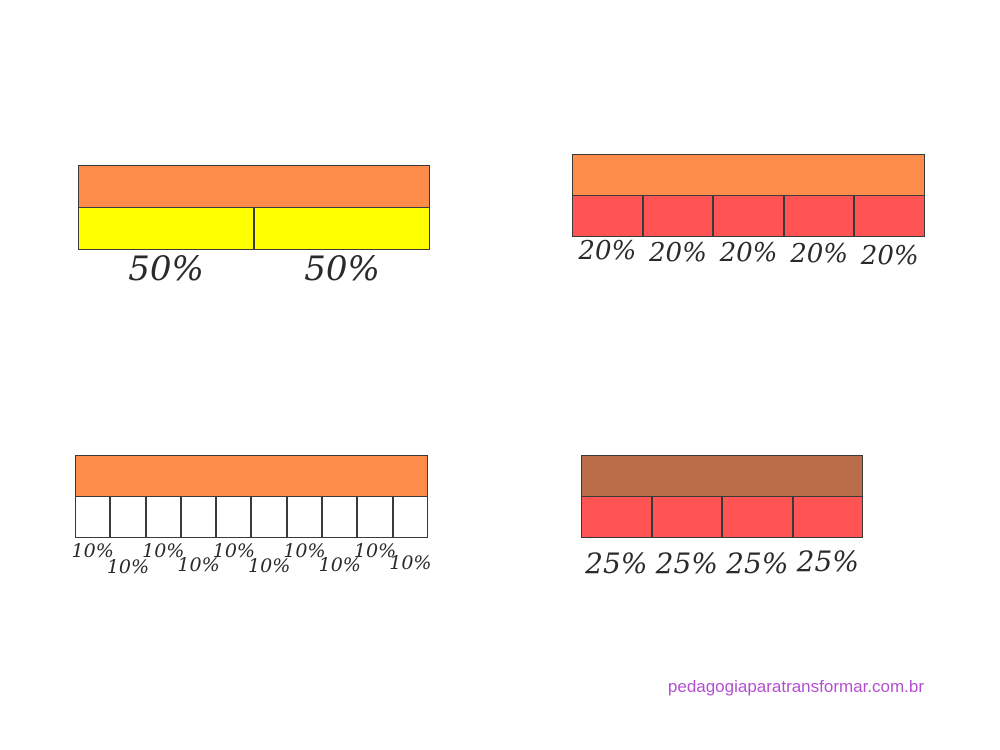  Describe the element at coordinates (722, 476) in the screenshot. I see `whole-bar-quarters` at that location.